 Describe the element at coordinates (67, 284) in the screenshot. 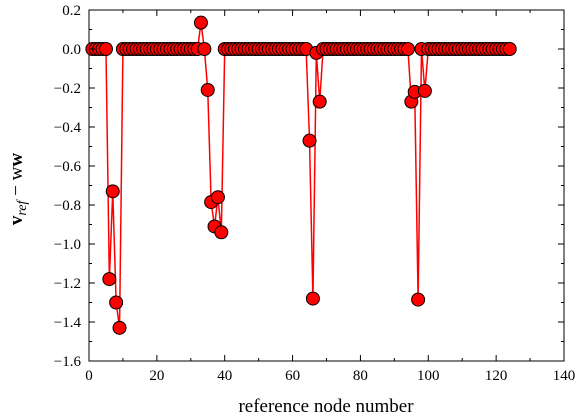

I see `y-tick-label: −1.2` at that location.